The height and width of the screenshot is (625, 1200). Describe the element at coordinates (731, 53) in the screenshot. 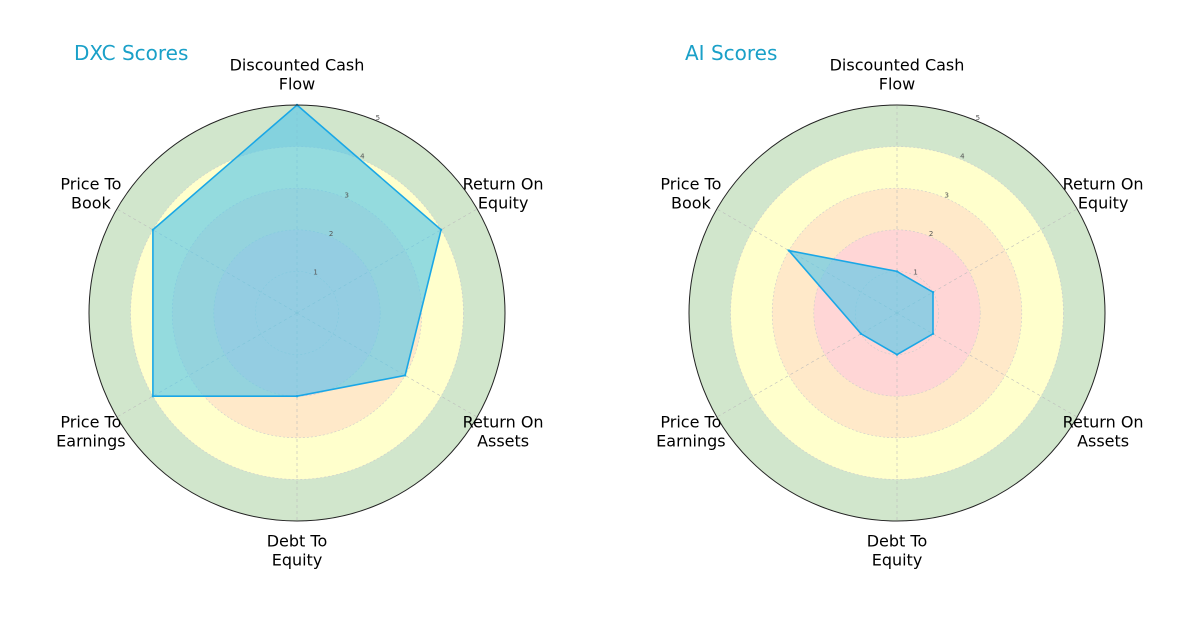

I see `chart-title: AI Scores` at that location.